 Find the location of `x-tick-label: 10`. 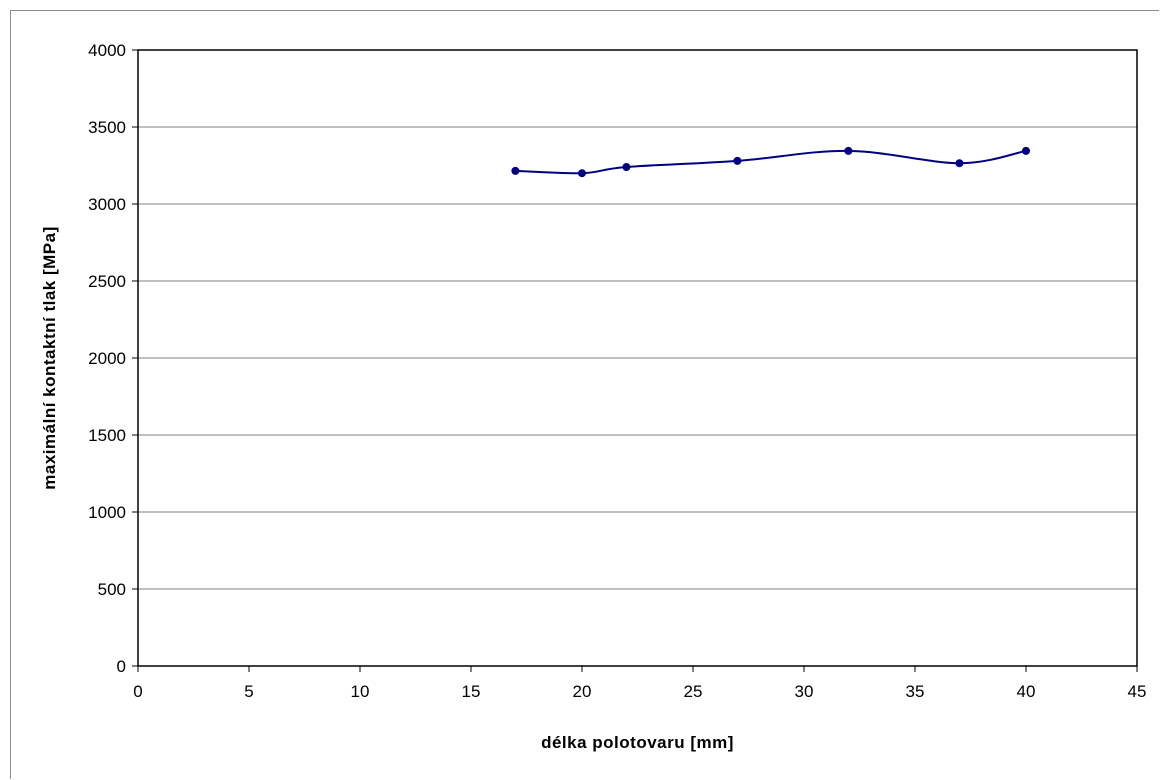

x-tick-label: 10 is located at coordinates (360, 691).